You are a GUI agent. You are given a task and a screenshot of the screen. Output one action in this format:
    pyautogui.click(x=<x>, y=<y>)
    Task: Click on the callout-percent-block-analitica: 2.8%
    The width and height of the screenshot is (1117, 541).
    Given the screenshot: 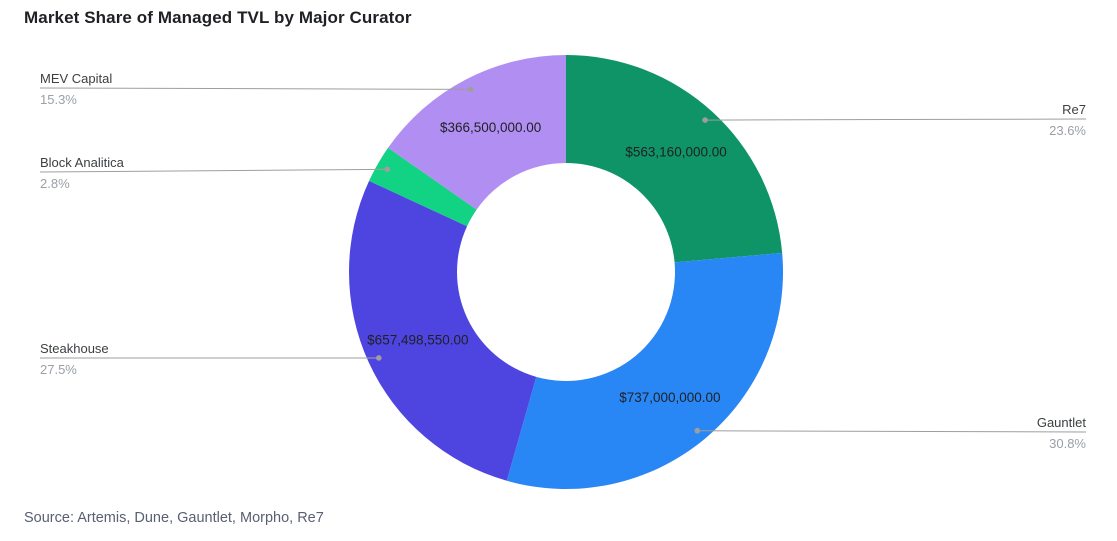 What is the action you would take?
    pyautogui.click(x=55, y=183)
    